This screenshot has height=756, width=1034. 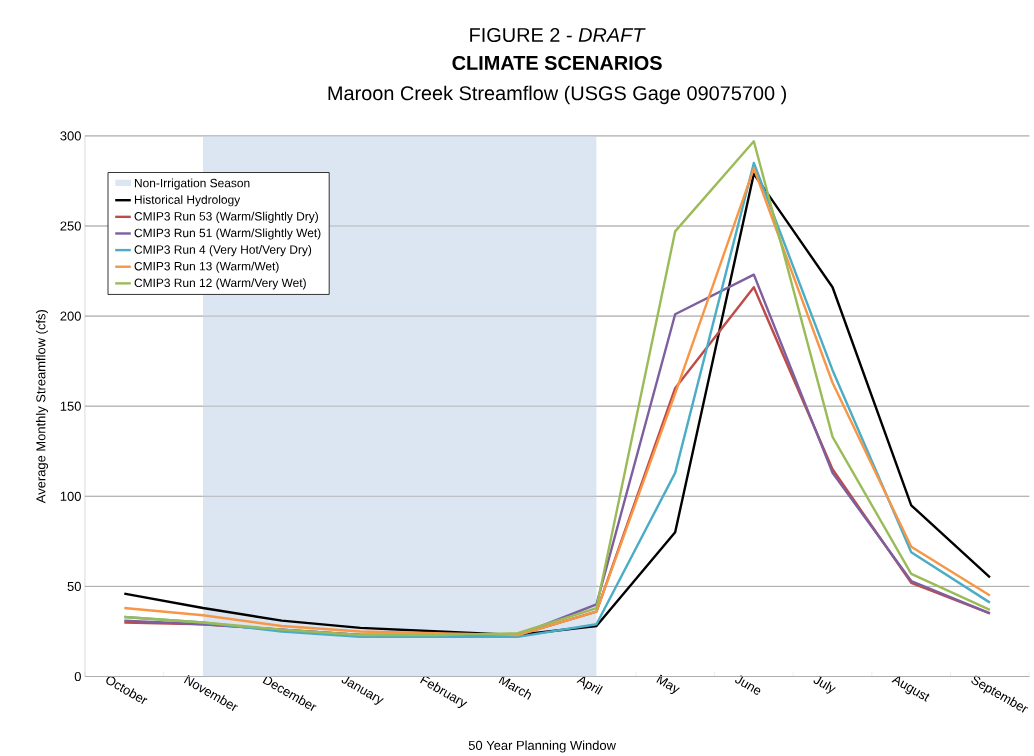 I want to click on chart-subtitle: Maroon Creek Streamflow (USGS Gage 09075700 ), so click(x=557, y=94).